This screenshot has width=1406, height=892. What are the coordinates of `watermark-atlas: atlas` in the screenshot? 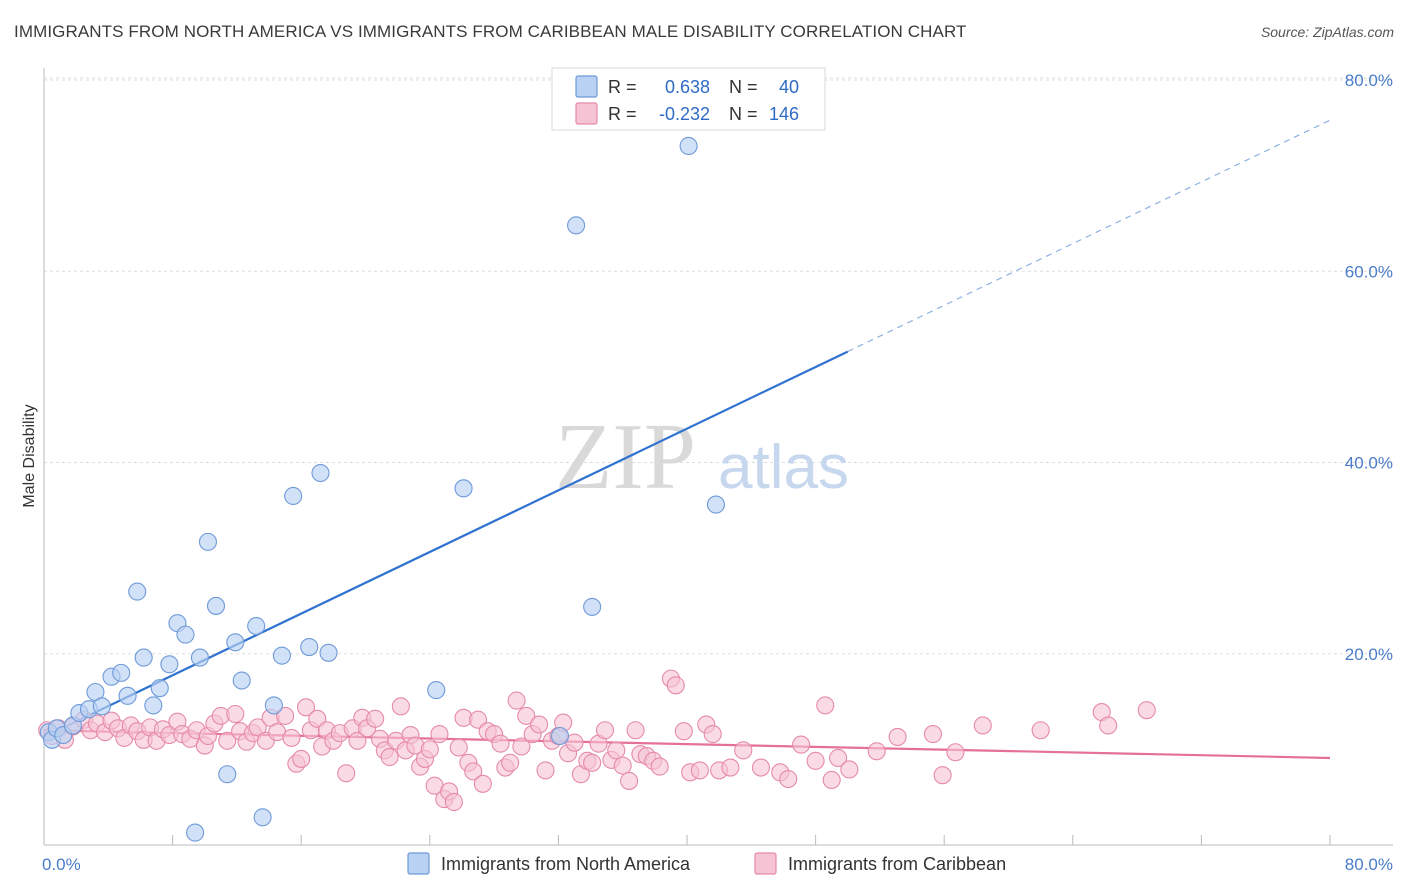 It's located at (783, 467).